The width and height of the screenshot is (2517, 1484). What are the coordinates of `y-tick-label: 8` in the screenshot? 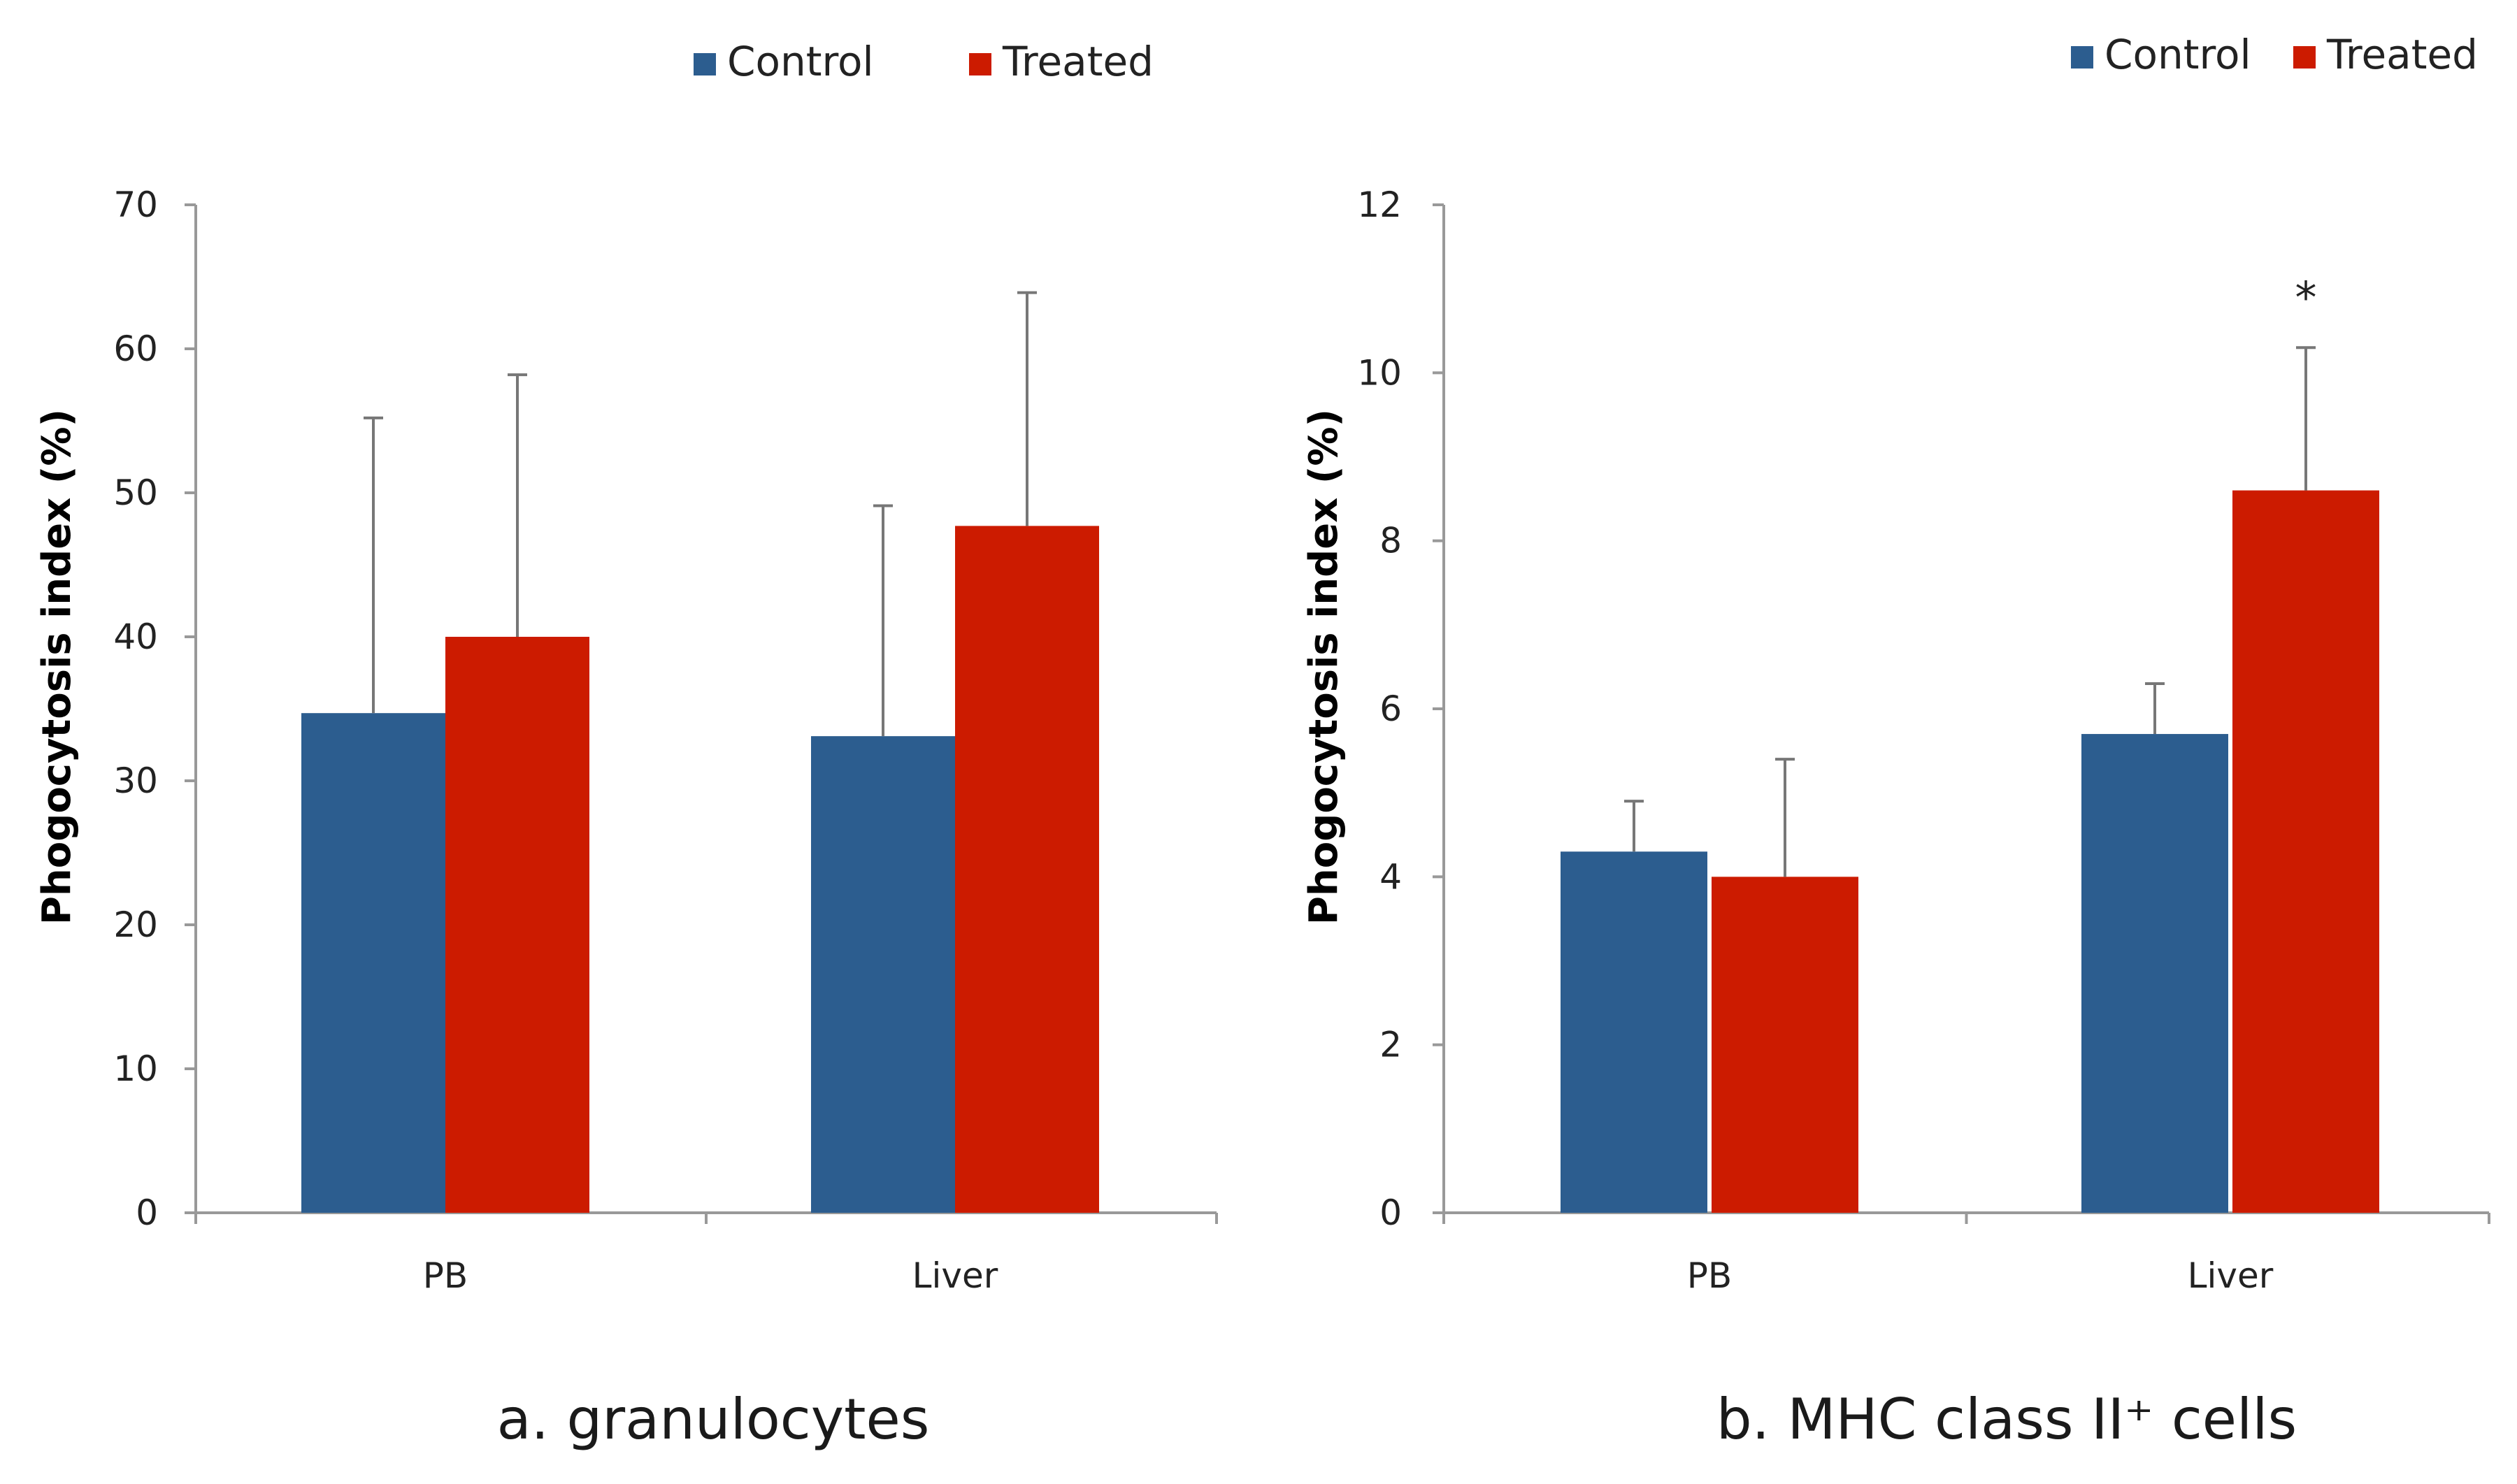 It's located at (1390, 541).